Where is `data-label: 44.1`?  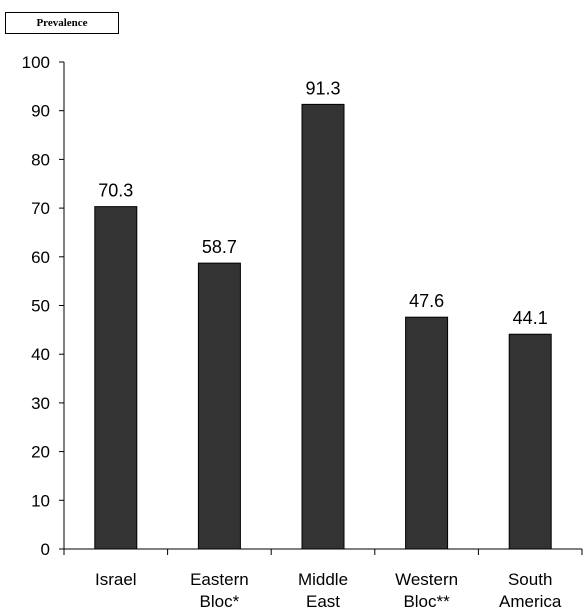 data-label: 44.1 is located at coordinates (530, 318).